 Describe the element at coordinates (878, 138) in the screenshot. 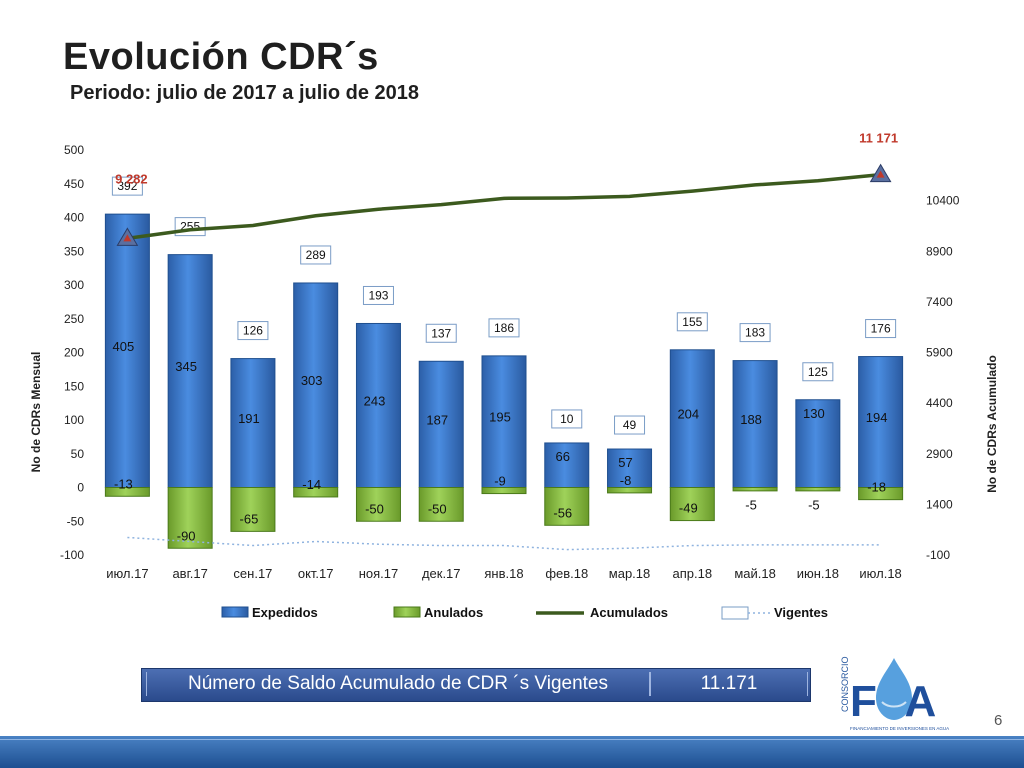

I see `acumulados-last-label: 11 171` at that location.